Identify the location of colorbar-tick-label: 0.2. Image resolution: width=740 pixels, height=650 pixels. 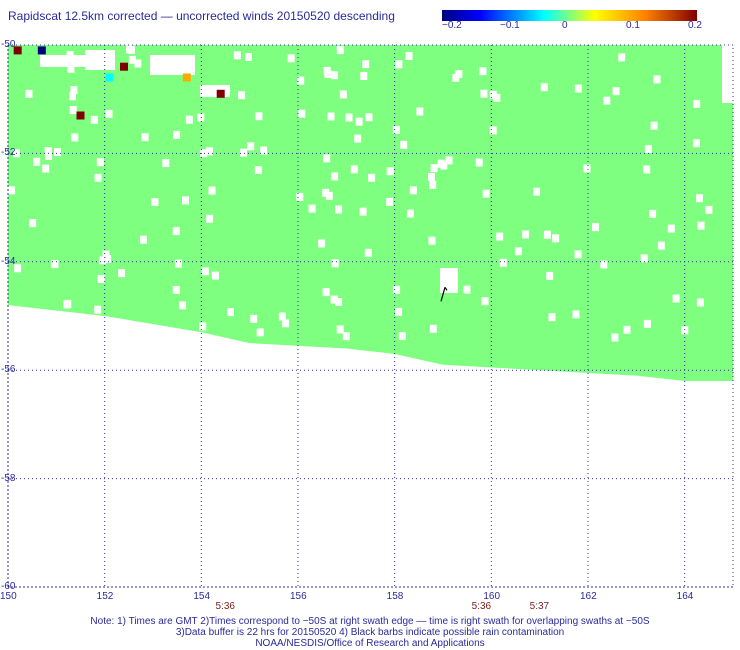
(695, 25).